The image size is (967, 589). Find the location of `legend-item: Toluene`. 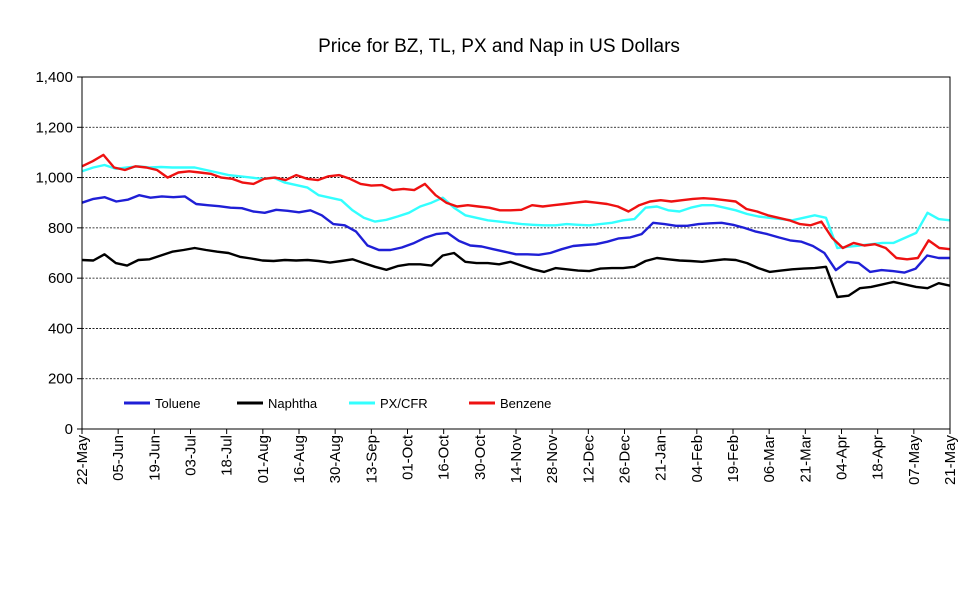

legend-item: Toluene is located at coordinates (162, 403).